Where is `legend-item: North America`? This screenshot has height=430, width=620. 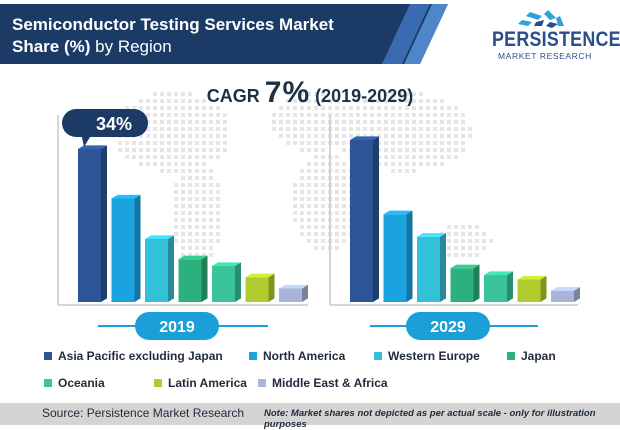 legend-item: North America is located at coordinates (297, 356).